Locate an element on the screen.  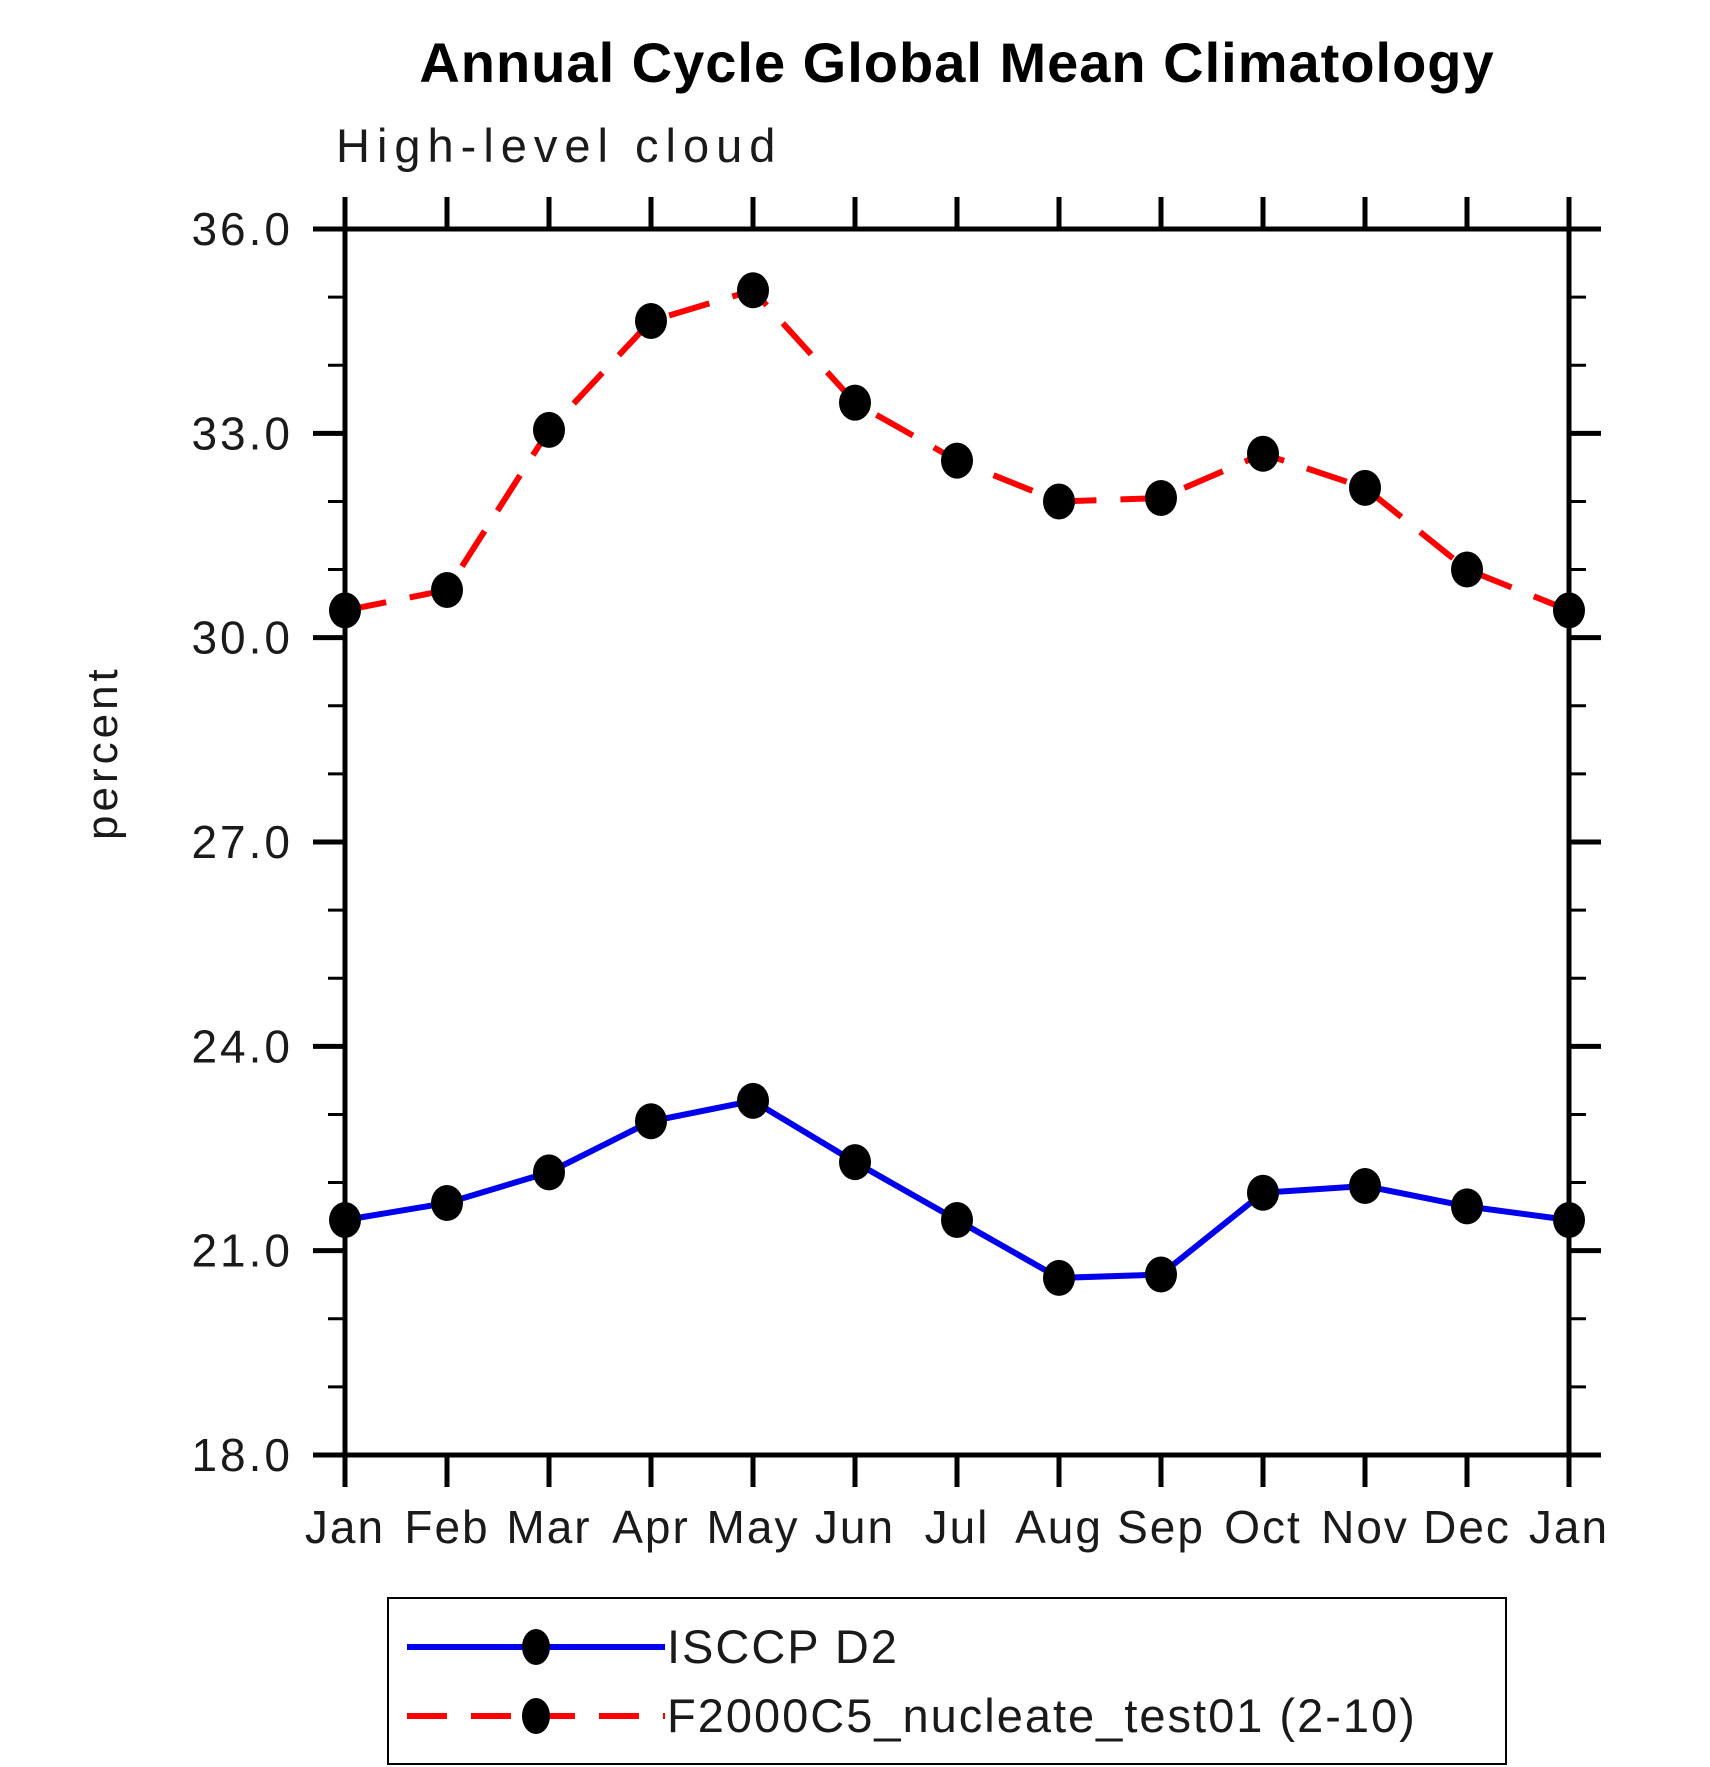
y-tick-label: 18.0 is located at coordinates (242, 1455).